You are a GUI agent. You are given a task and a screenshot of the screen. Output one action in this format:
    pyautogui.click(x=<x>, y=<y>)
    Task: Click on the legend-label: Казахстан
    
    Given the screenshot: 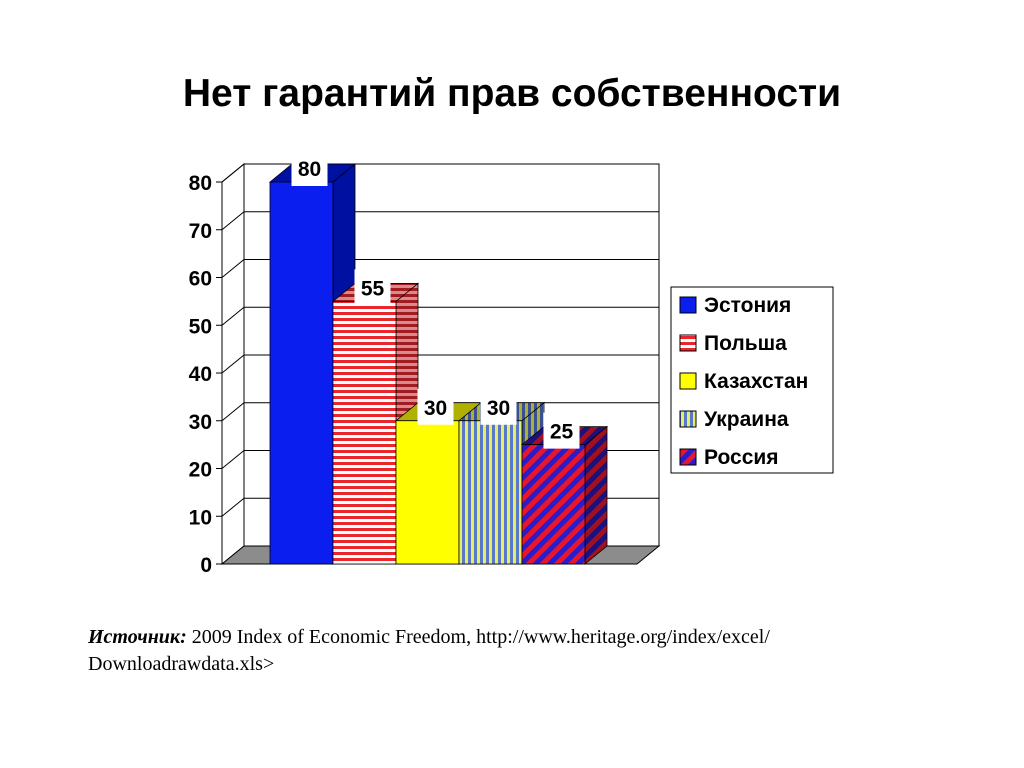 What is the action you would take?
    pyautogui.click(x=756, y=381)
    